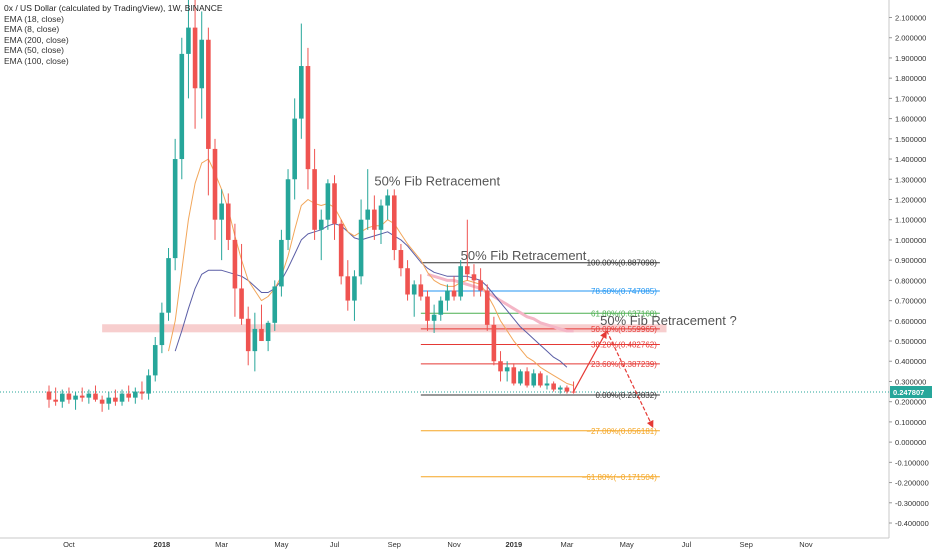 Image resolution: width=932 pixels, height=550 pixels. What do you see at coordinates (513, 544) in the screenshot?
I see `time-tick-label: 2019` at bounding box center [513, 544].